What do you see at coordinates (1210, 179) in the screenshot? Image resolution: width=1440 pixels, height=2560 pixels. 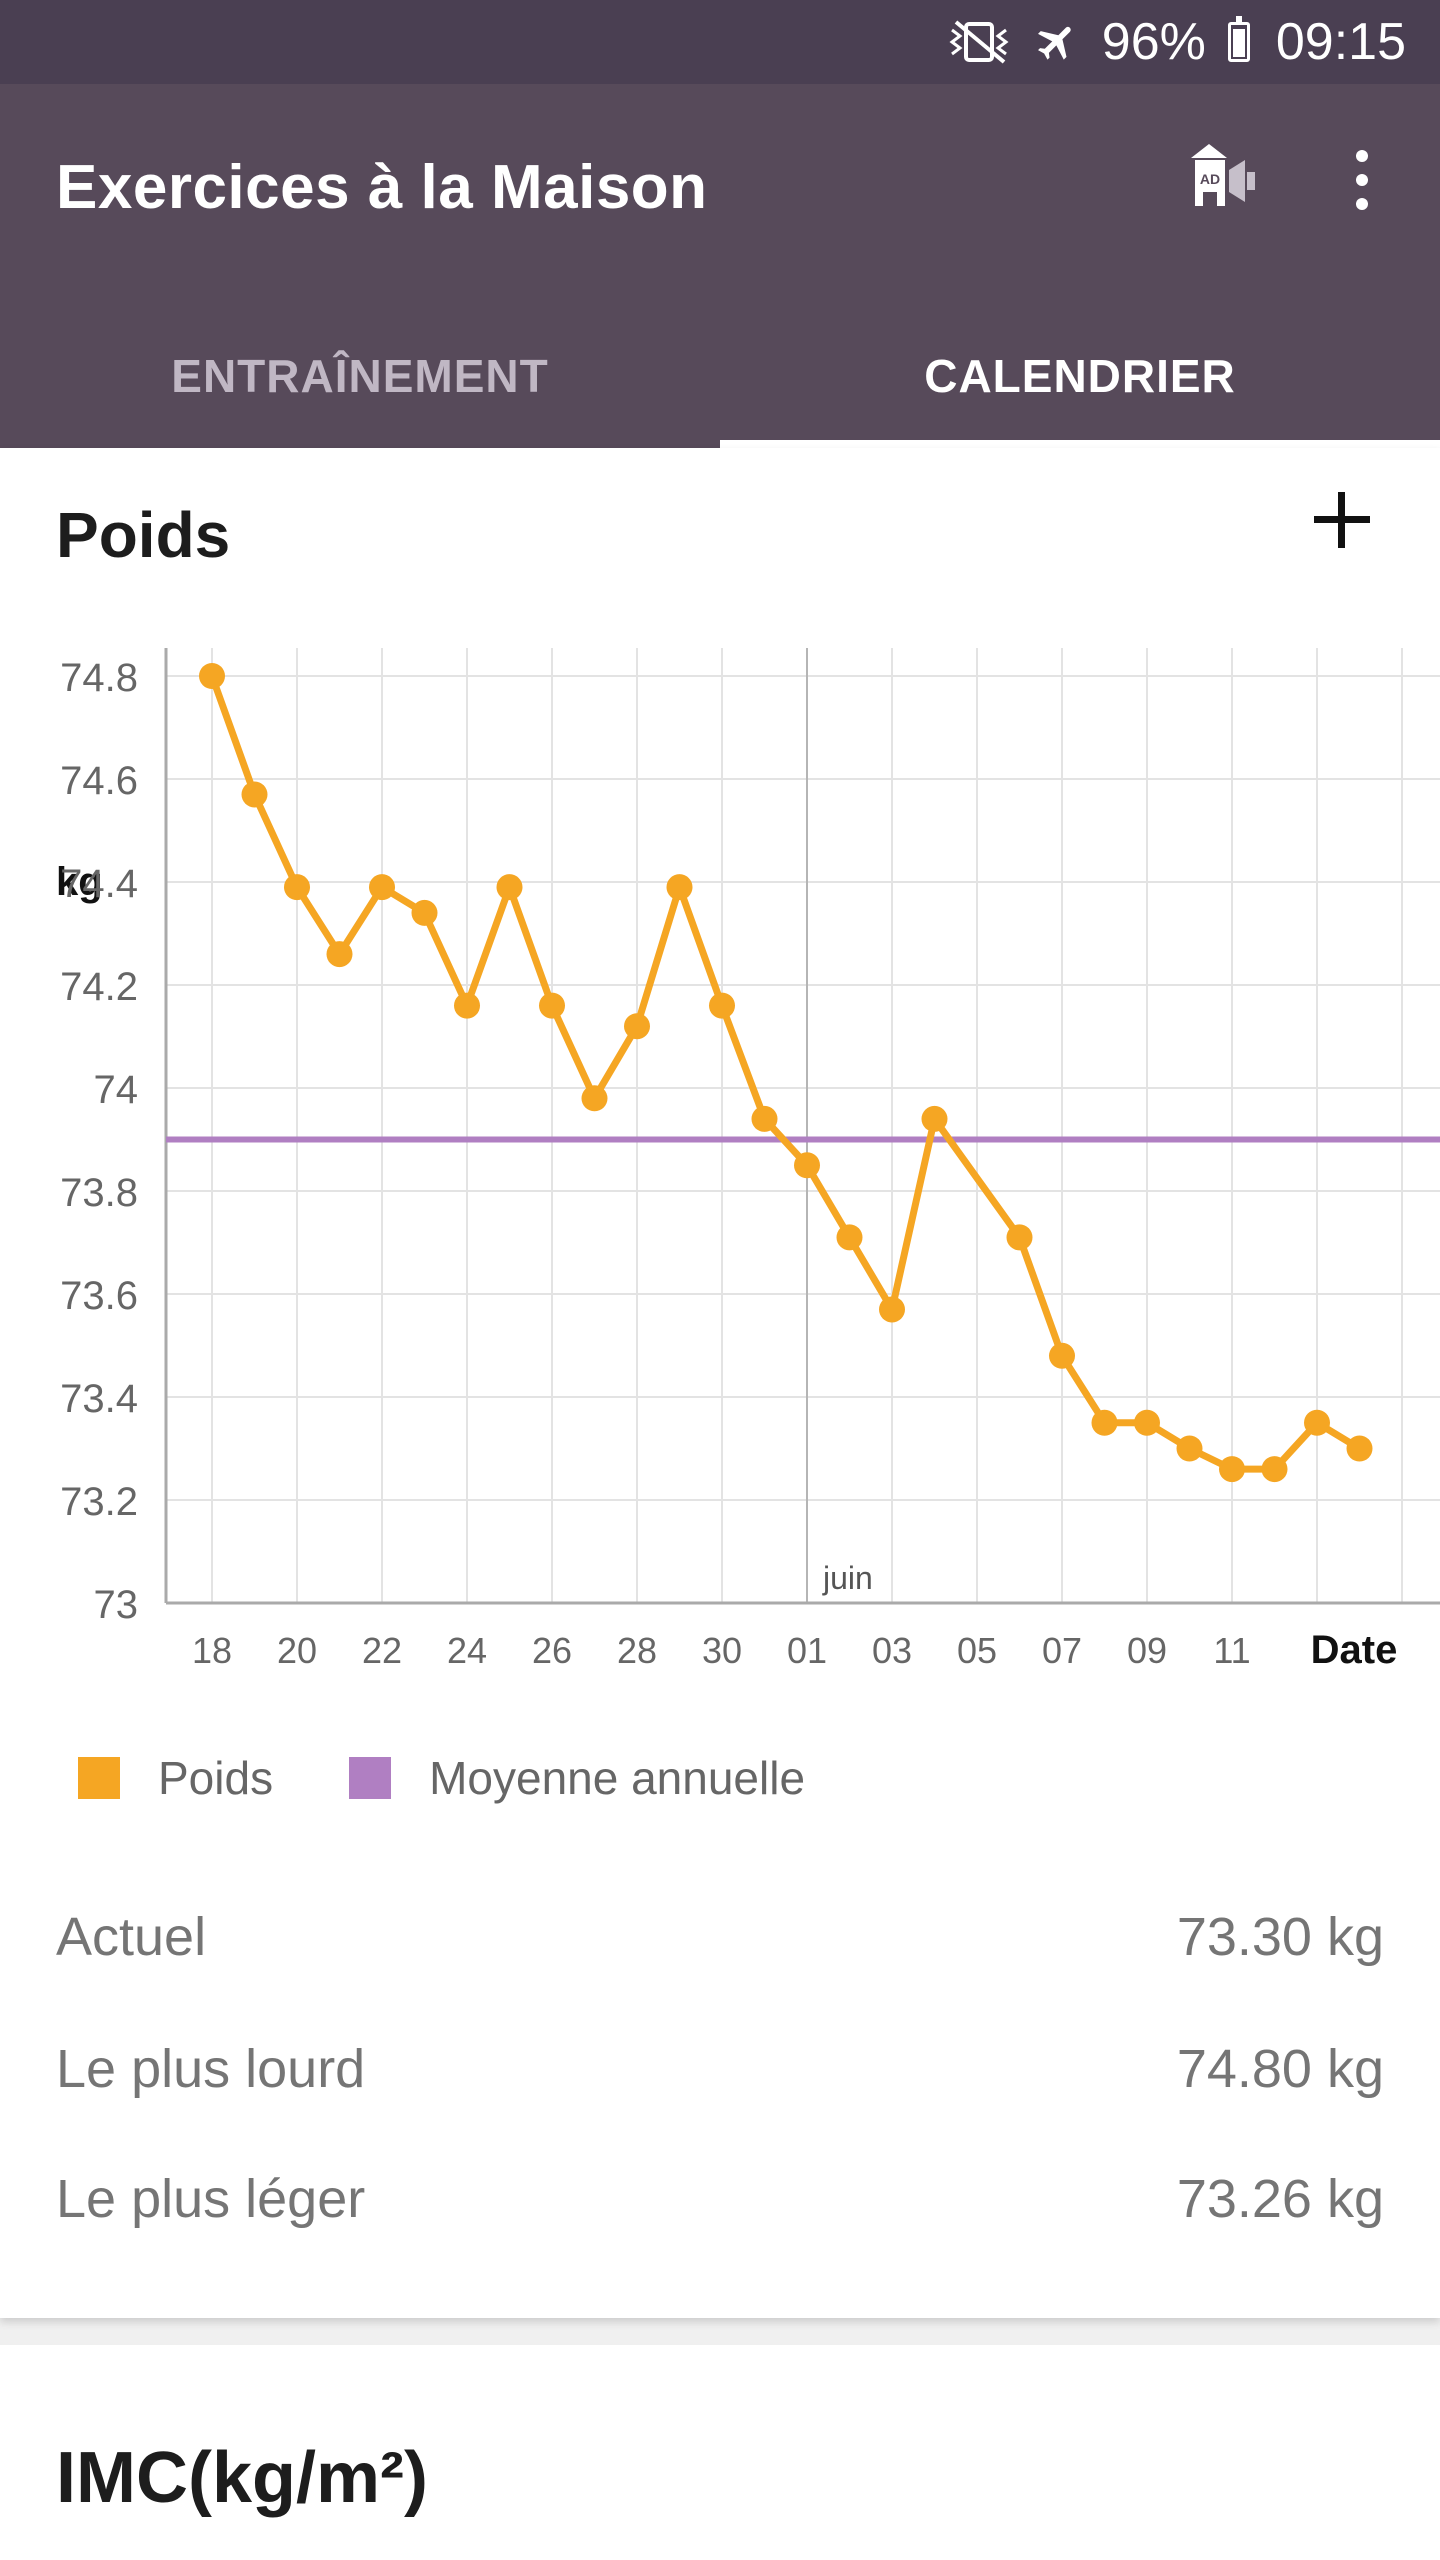 I see `ad-icon-label: AD` at bounding box center [1210, 179].